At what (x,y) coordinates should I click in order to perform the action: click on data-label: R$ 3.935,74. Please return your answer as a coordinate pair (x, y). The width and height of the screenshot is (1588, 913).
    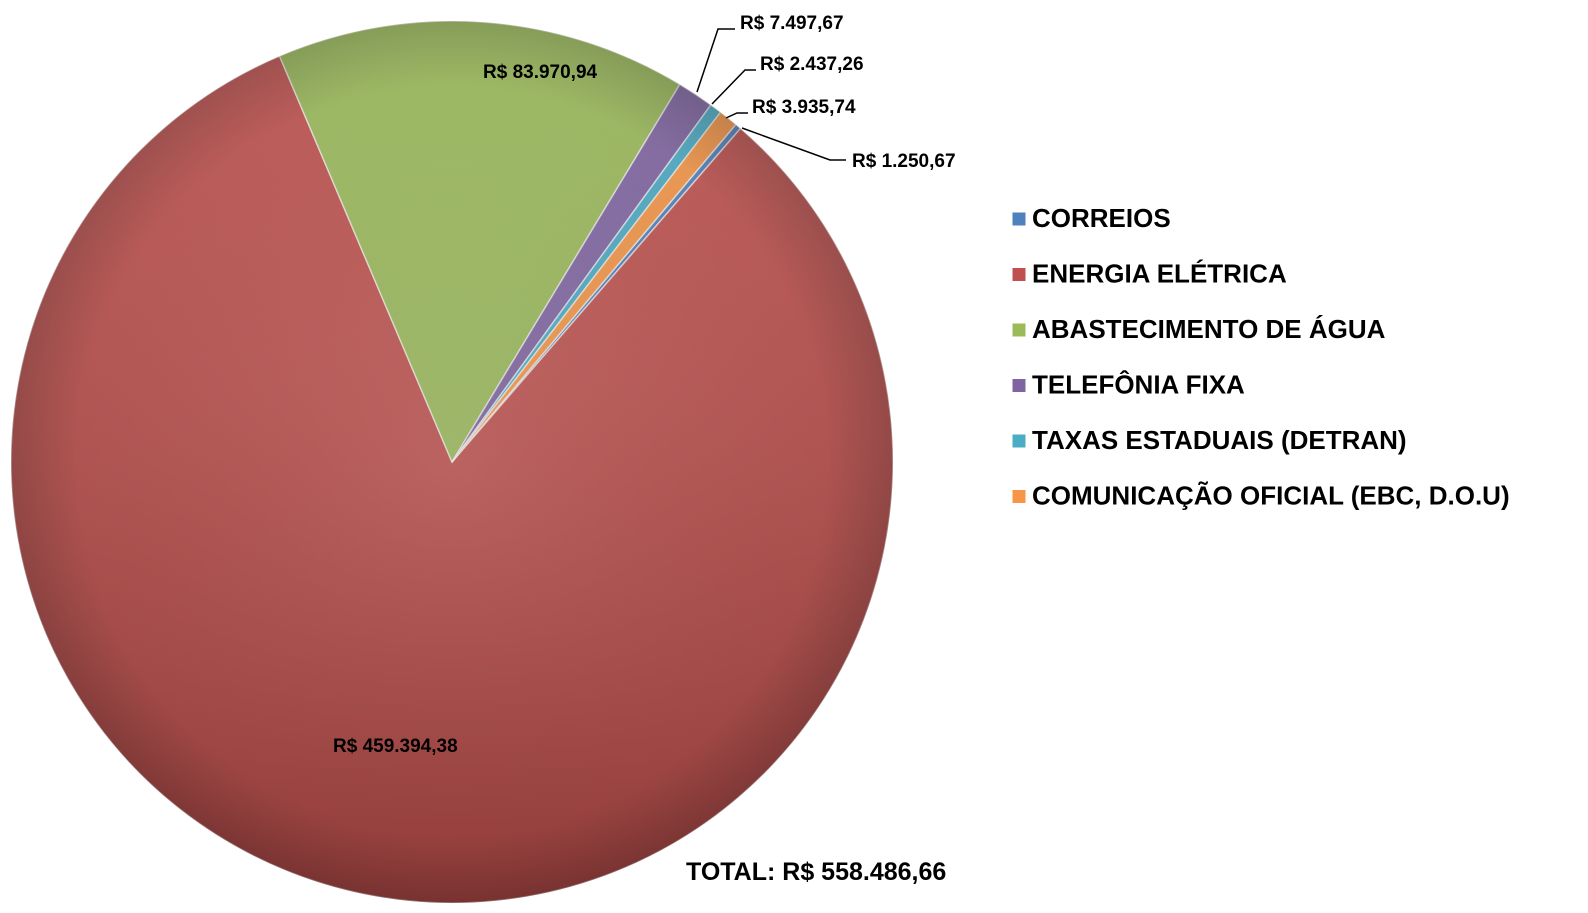
    Looking at the image, I should click on (804, 107).